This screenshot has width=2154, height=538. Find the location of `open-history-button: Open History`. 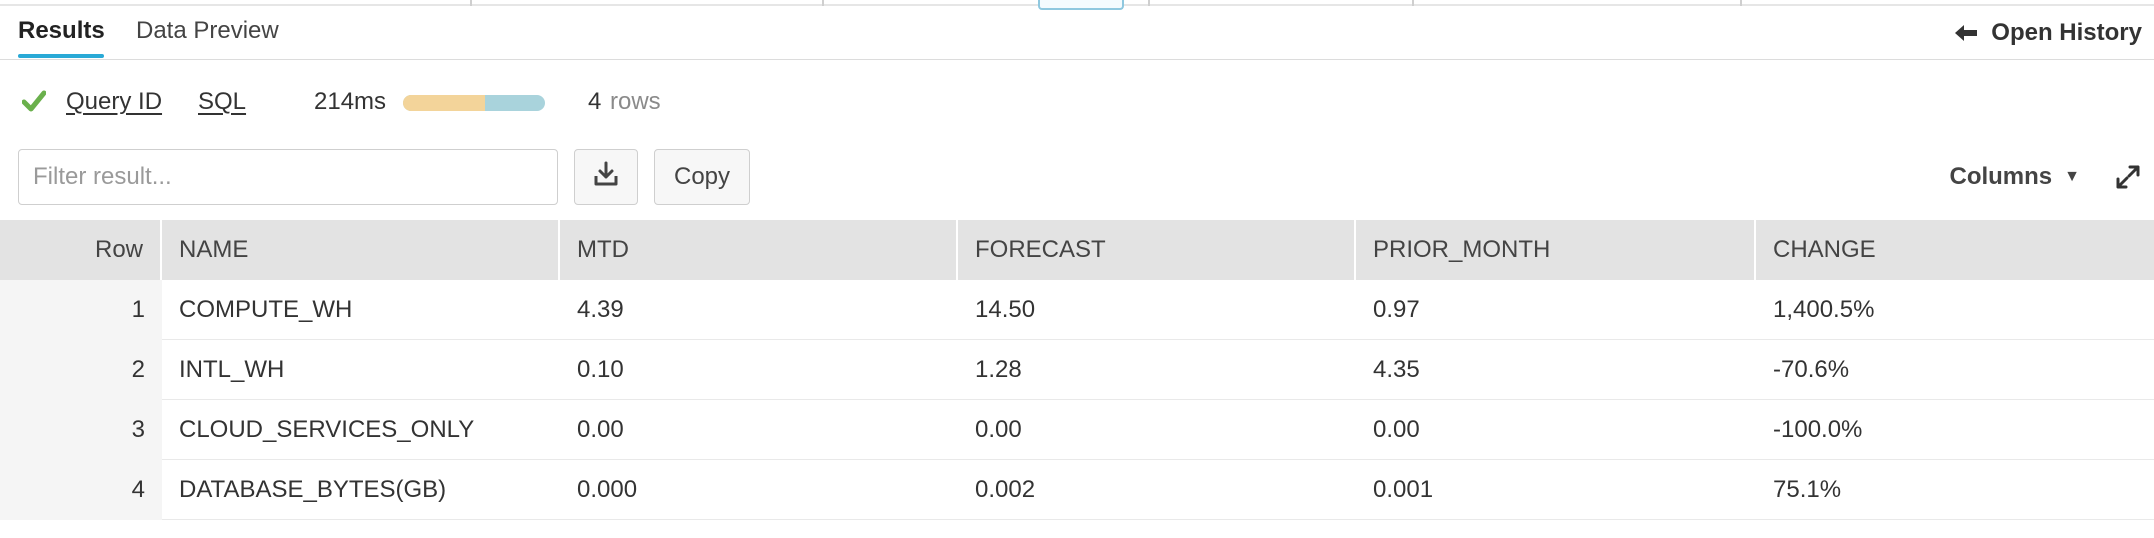

open-history-button: Open History is located at coordinates (2048, 33).